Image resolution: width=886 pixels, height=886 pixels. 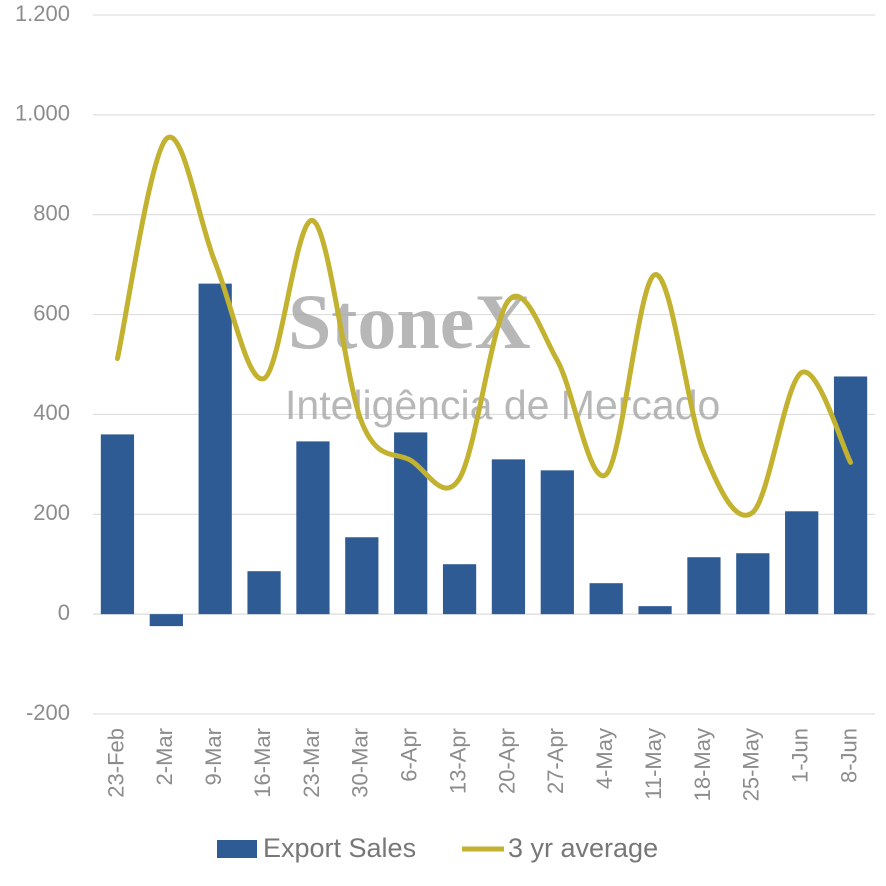 I want to click on y-tick-label: 1.000, so click(x=42, y=113).